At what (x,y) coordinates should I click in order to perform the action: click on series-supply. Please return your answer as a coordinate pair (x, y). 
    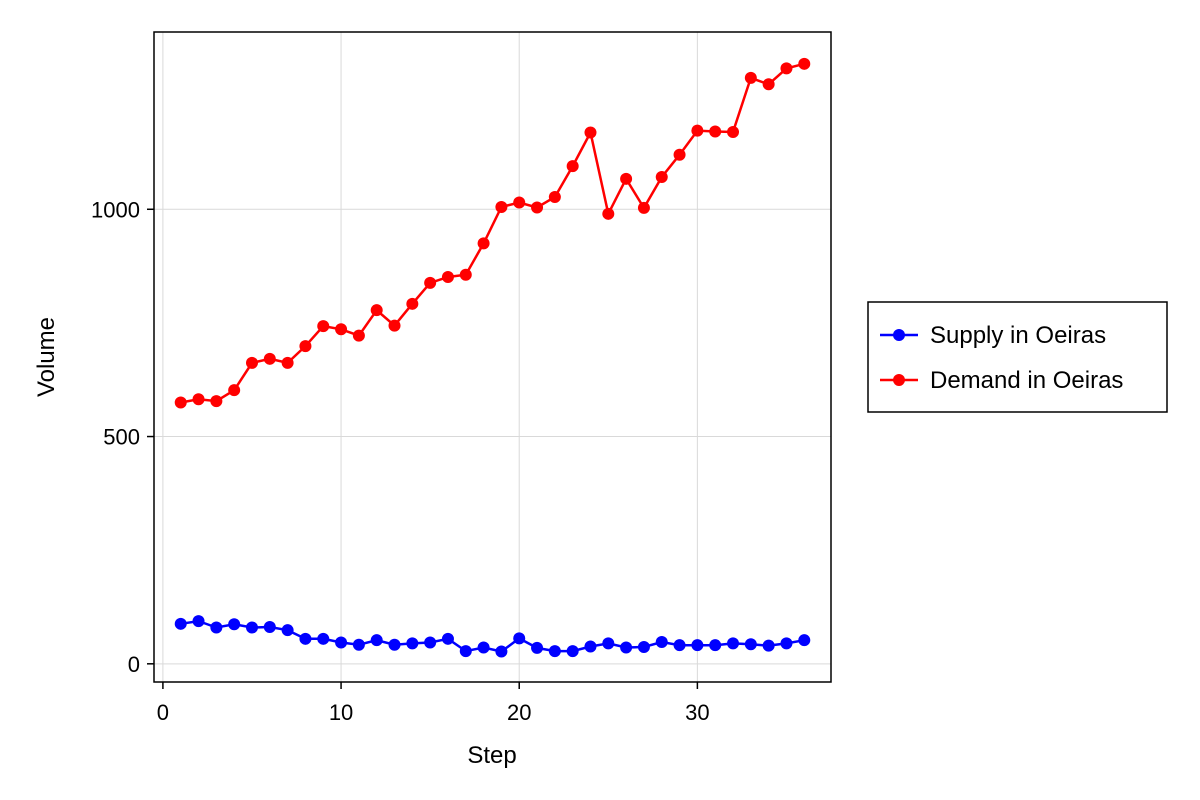
    Looking at the image, I should click on (492, 636).